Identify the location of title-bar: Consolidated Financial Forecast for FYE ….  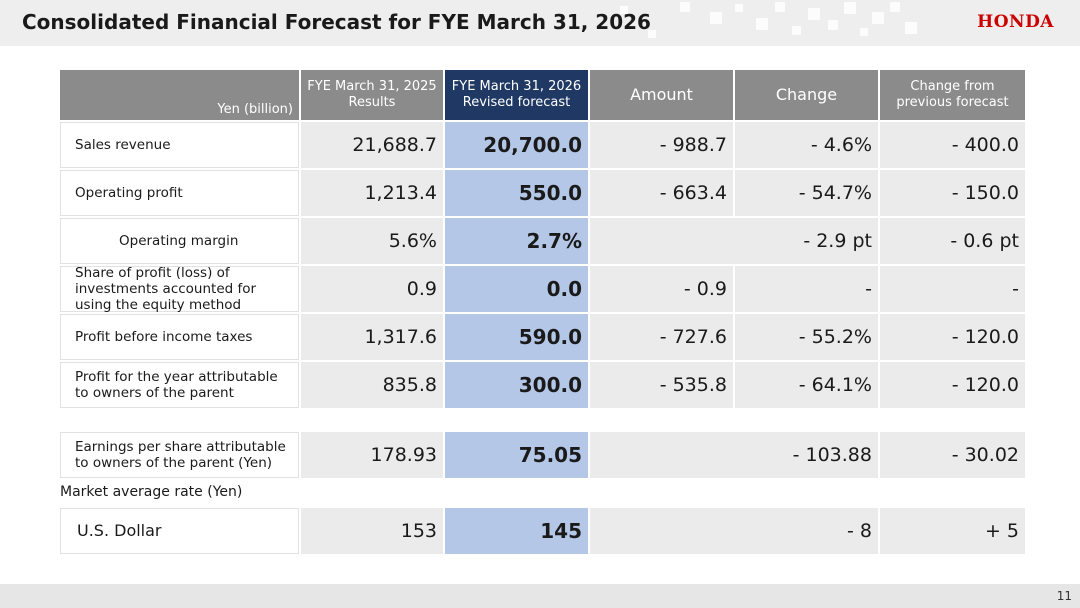
(540, 23).